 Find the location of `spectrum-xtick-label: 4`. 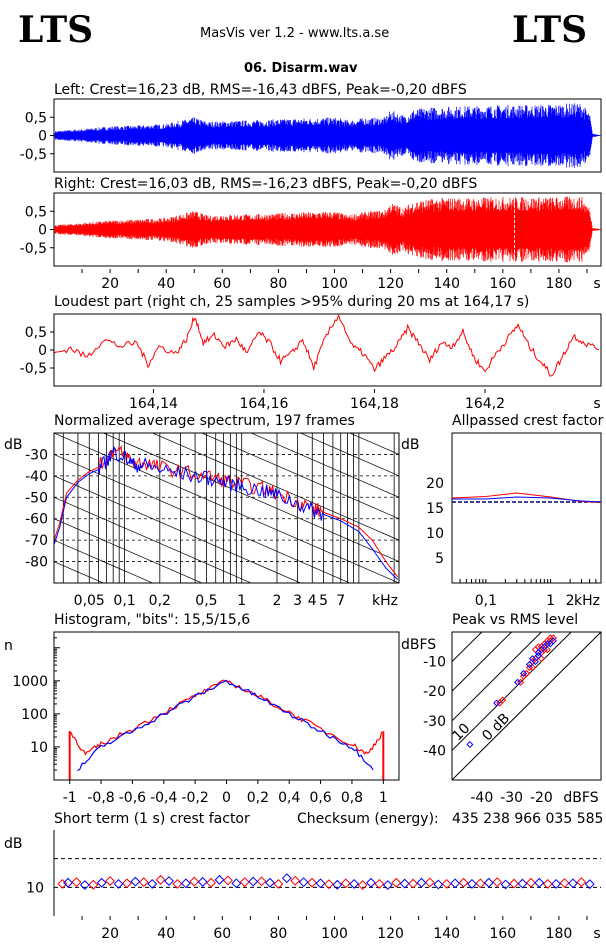

spectrum-xtick-label: 4 is located at coordinates (312, 601).